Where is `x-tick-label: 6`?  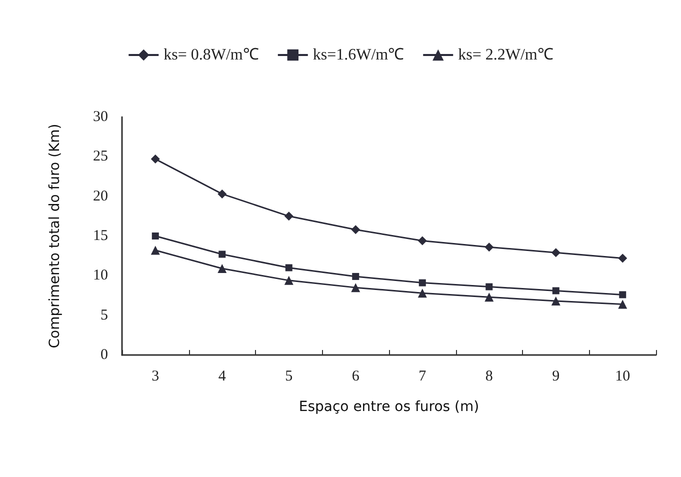 x-tick-label: 6 is located at coordinates (356, 376).